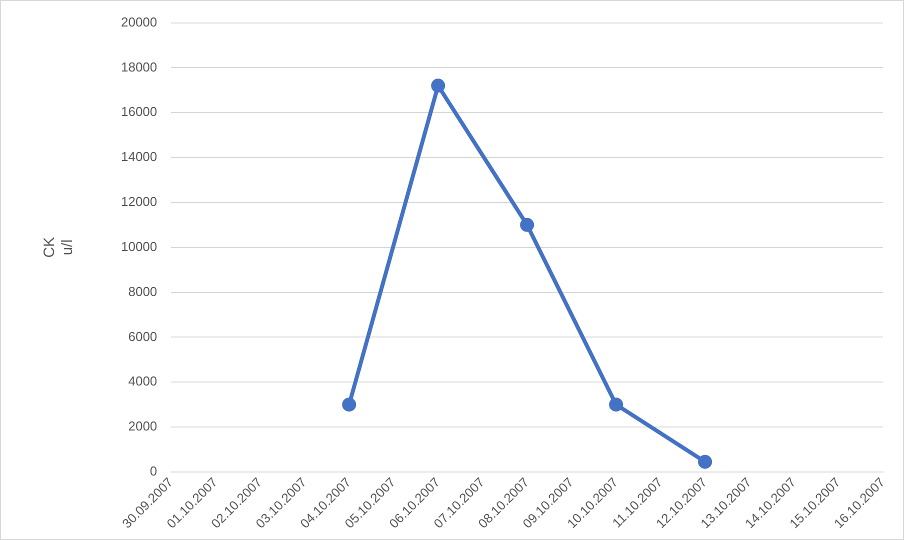 The width and height of the screenshot is (904, 540). Describe the element at coordinates (143, 336) in the screenshot. I see `y-tick-label: 6000` at that location.